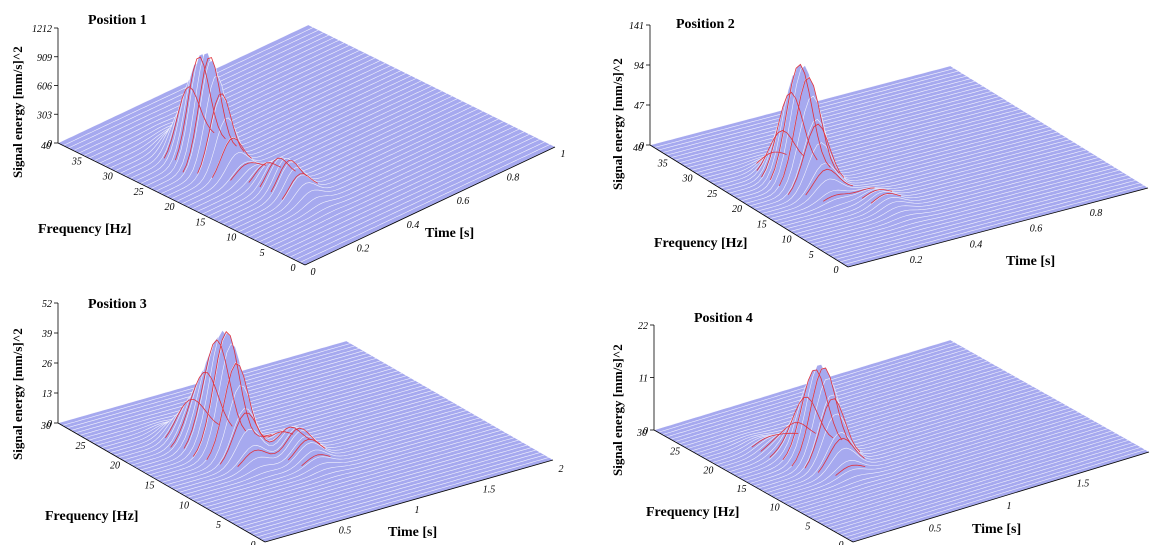 The height and width of the screenshot is (545, 1153). I want to click on z-tick-label: 141, so click(636, 26).